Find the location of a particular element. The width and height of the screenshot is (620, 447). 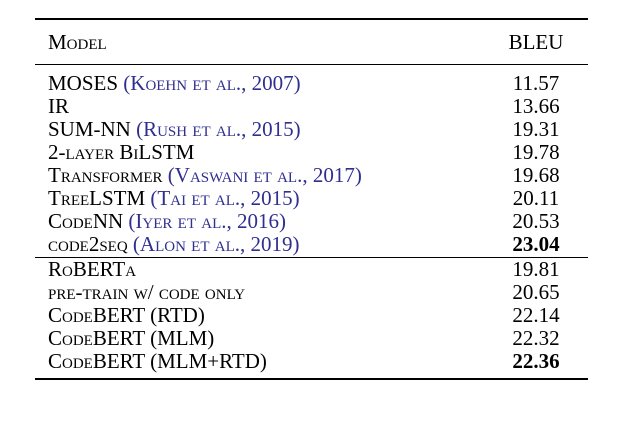

table-row: 2-layer BiLSTM 19.78 is located at coordinates (311, 152).